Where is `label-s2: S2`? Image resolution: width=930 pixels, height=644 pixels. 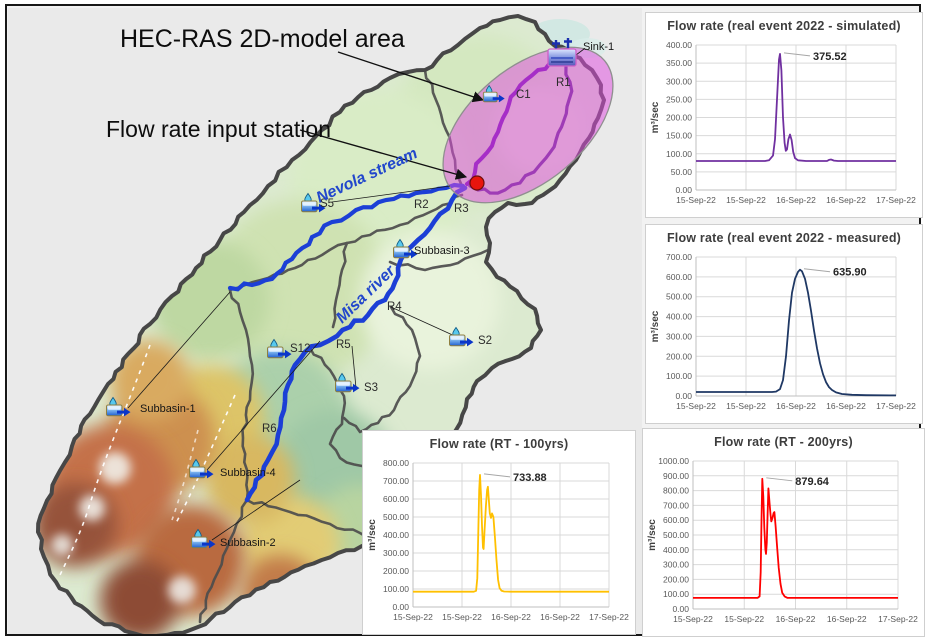 label-s2: S2 is located at coordinates (485, 341).